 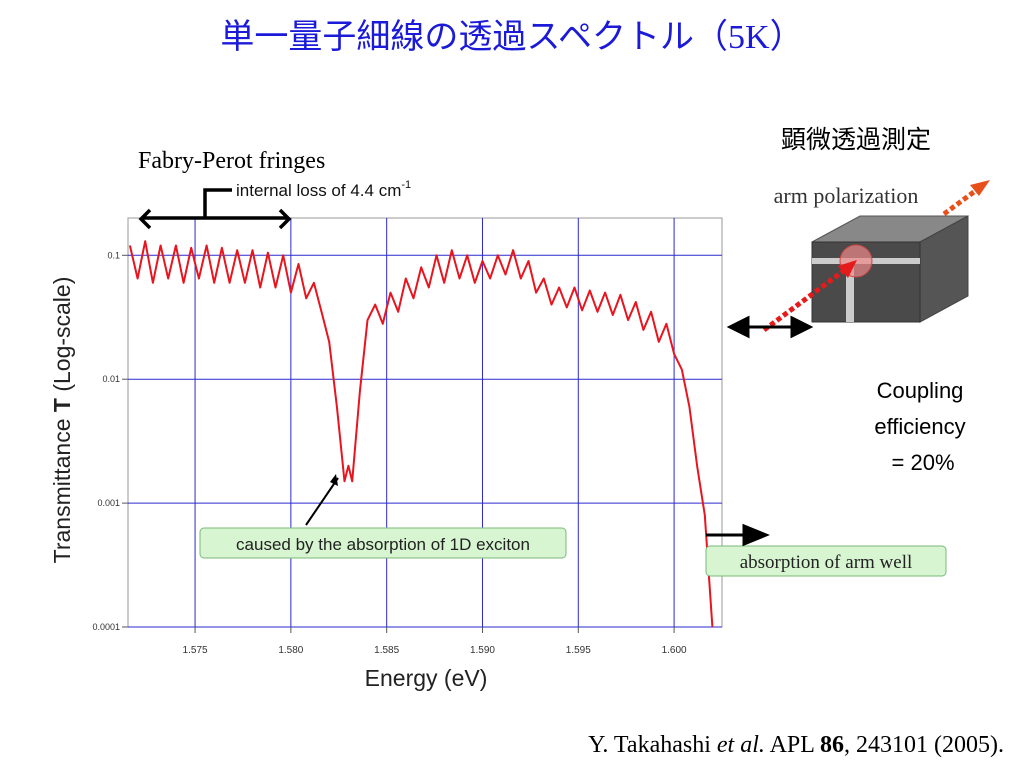 I want to click on coupling-line: = 20%, so click(x=919, y=462).